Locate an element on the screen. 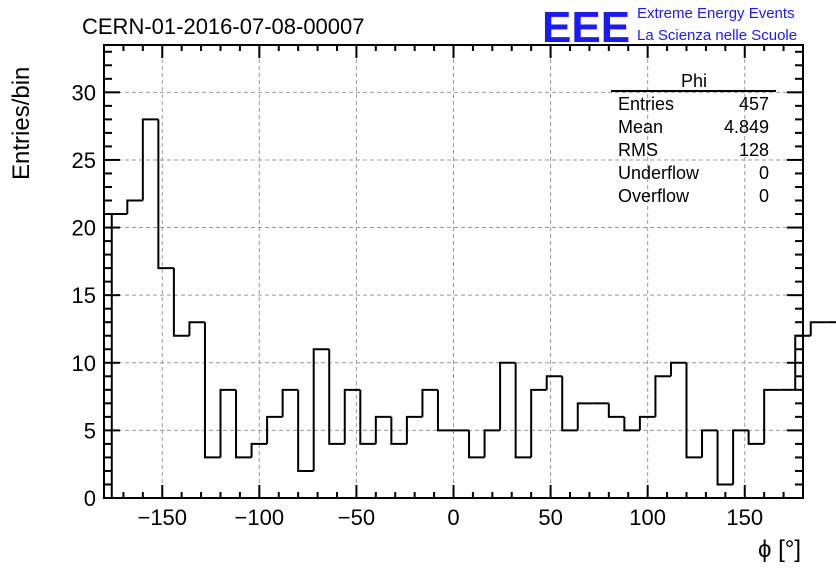 Image resolution: width=836 pixels, height=572 pixels. y-tick-label: 30 is located at coordinates (84, 92).